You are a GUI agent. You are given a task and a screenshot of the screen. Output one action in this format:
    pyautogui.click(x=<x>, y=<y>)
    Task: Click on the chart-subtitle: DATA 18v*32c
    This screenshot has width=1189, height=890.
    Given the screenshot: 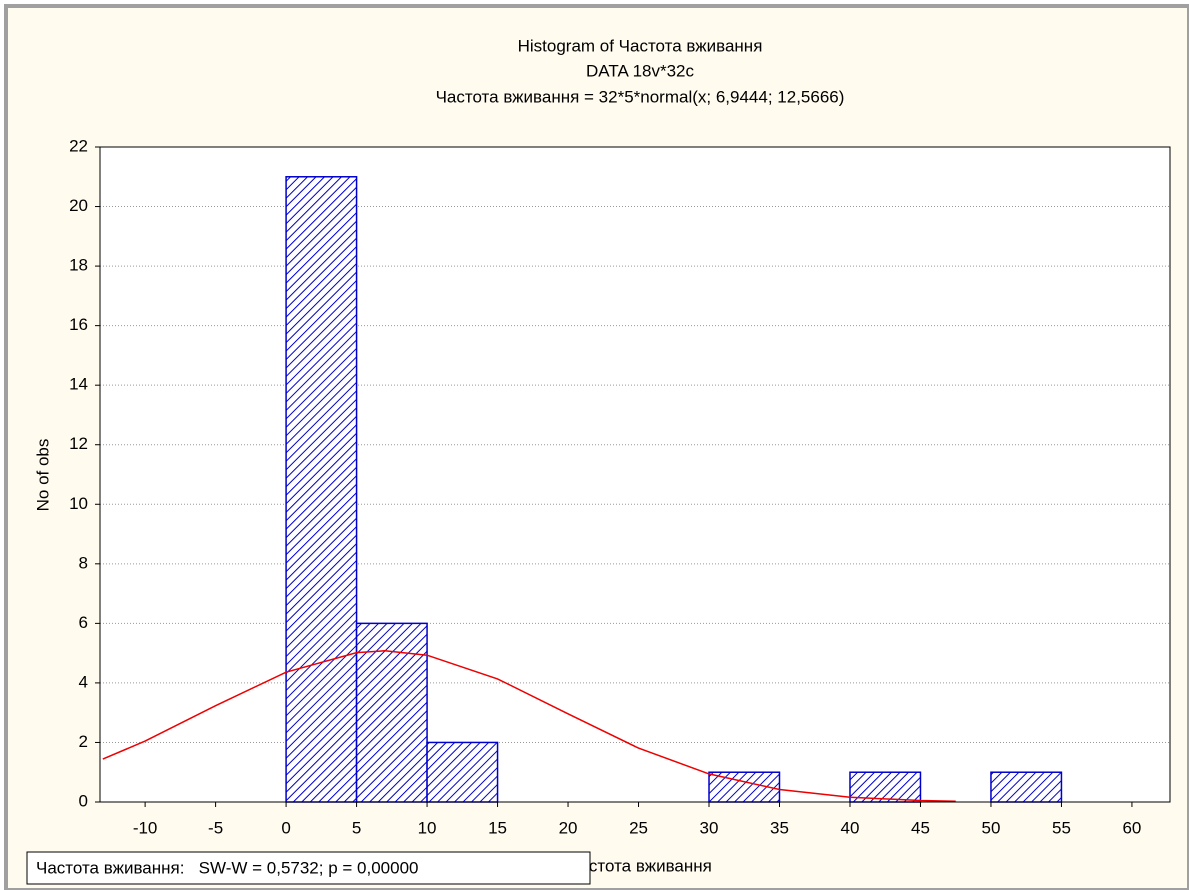 What is the action you would take?
    pyautogui.click(x=640, y=70)
    